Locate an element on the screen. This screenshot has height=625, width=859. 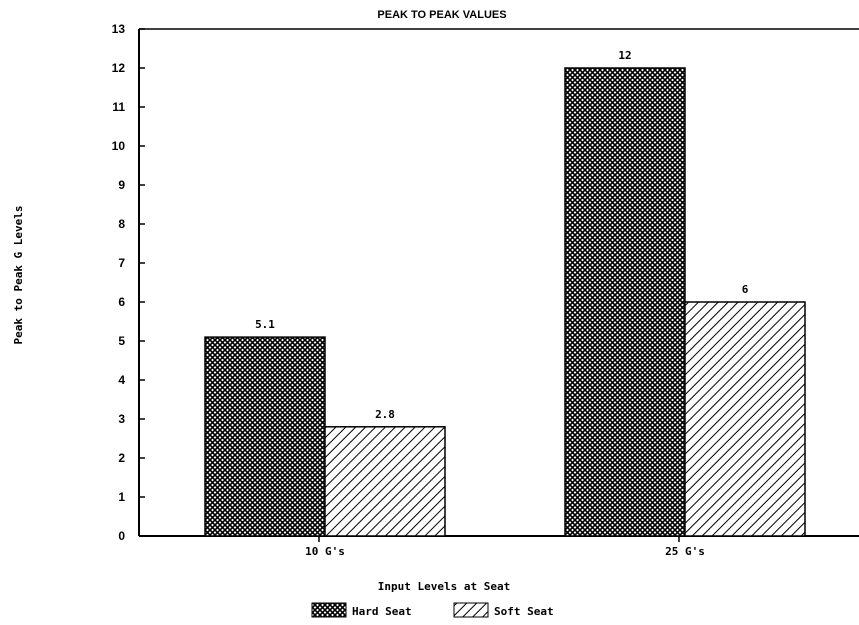
y-axis-label: Peak to Peak G Levels is located at coordinates (18, 274).